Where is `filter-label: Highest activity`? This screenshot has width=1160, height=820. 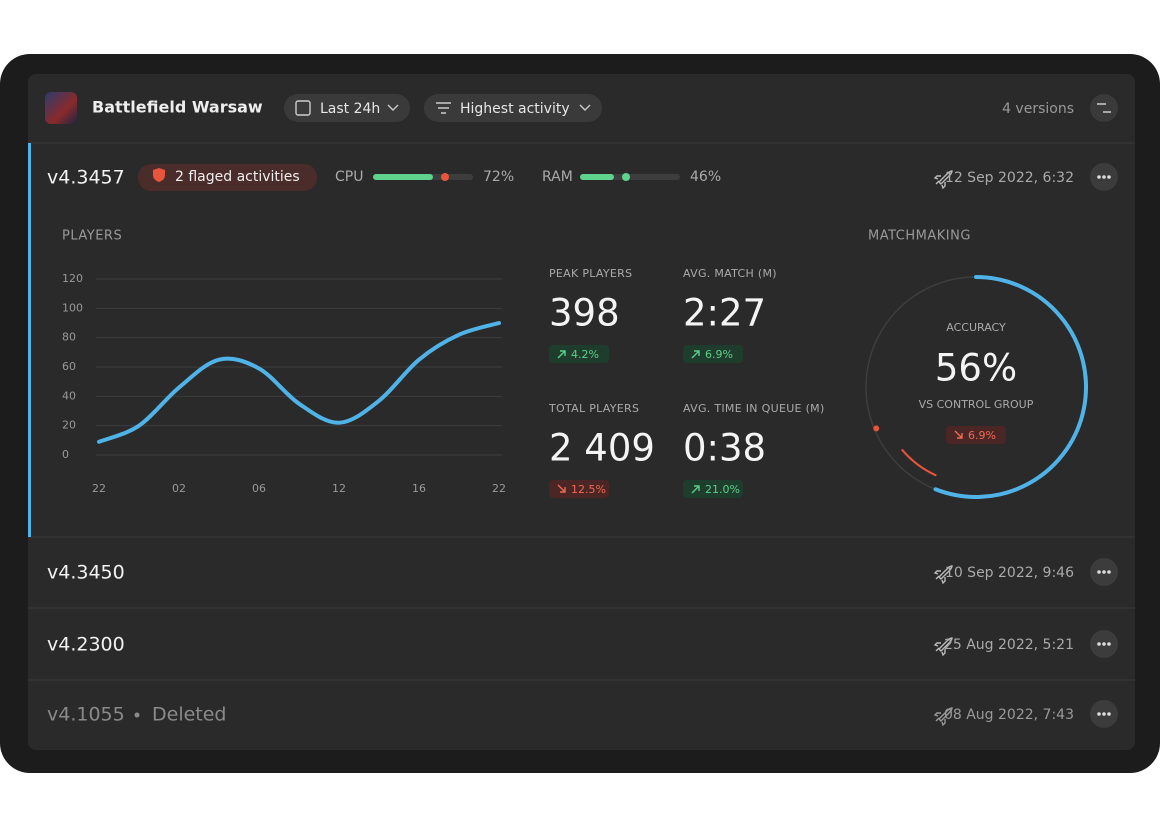 filter-label: Highest activity is located at coordinates (515, 109).